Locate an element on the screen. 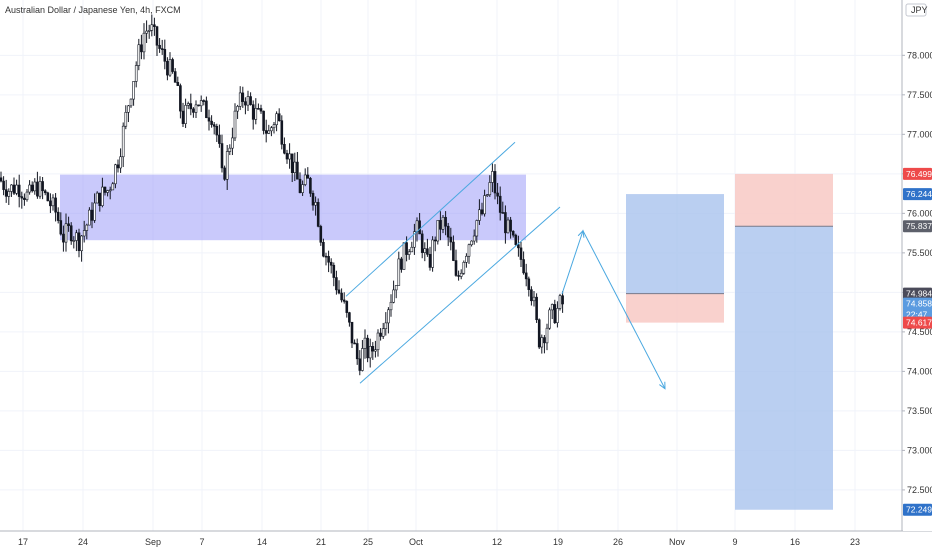 The image size is (932, 550). price-tag-label: 76.244 is located at coordinates (919, 194).